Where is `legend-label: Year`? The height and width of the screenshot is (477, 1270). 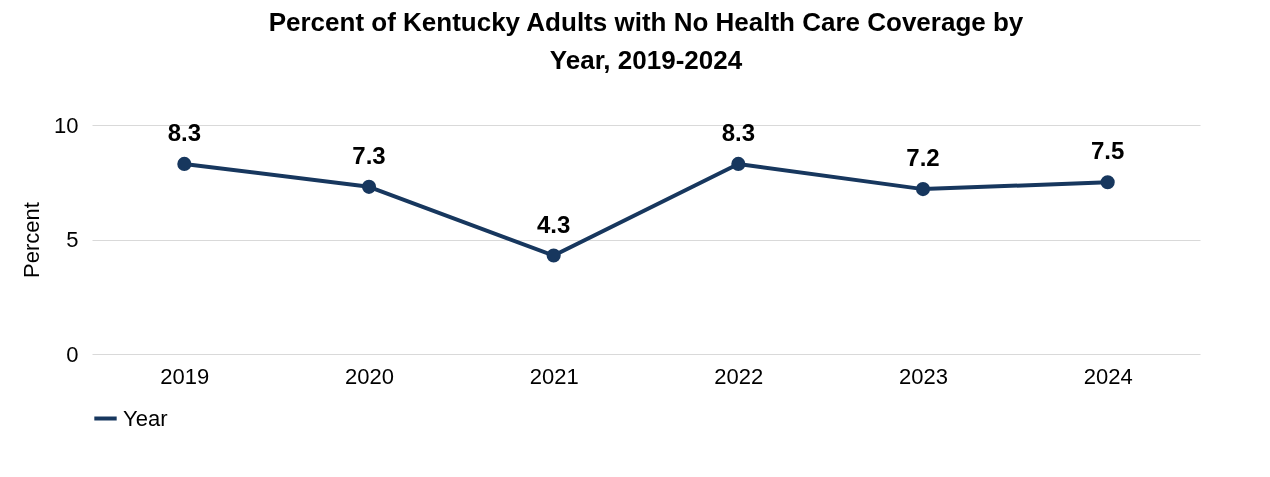 legend-label: Year is located at coordinates (145, 418).